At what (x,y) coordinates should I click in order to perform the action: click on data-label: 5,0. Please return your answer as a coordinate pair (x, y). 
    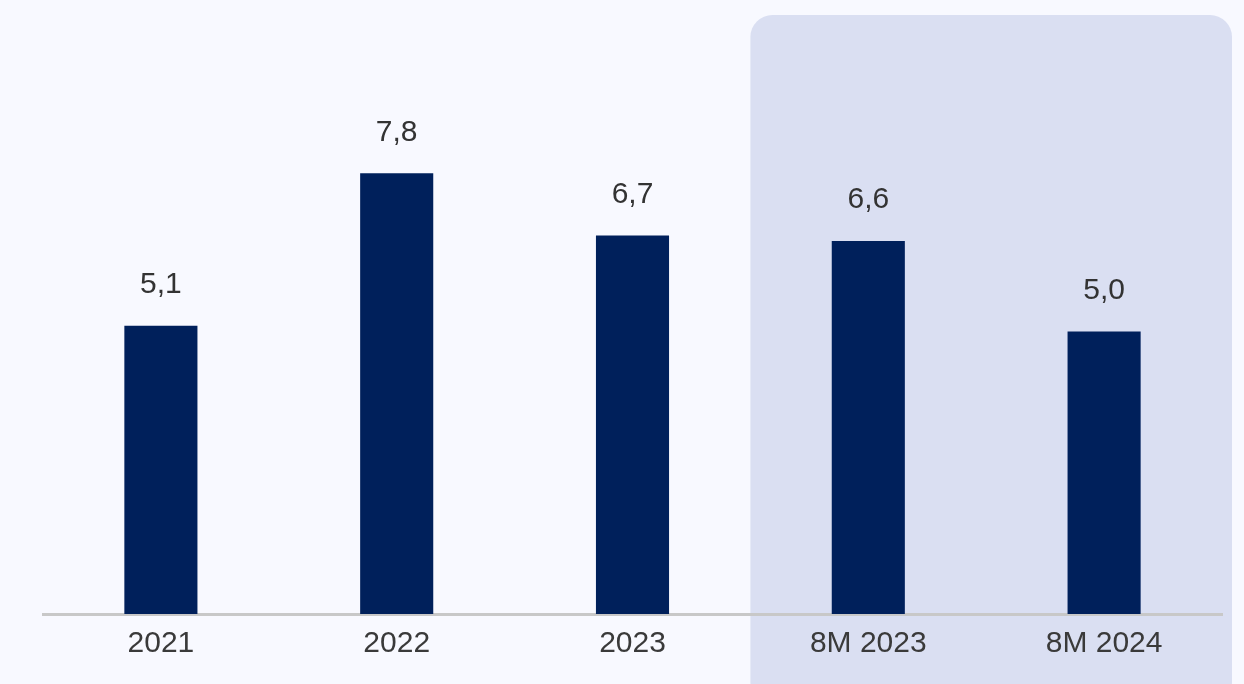
    Looking at the image, I should click on (1104, 288).